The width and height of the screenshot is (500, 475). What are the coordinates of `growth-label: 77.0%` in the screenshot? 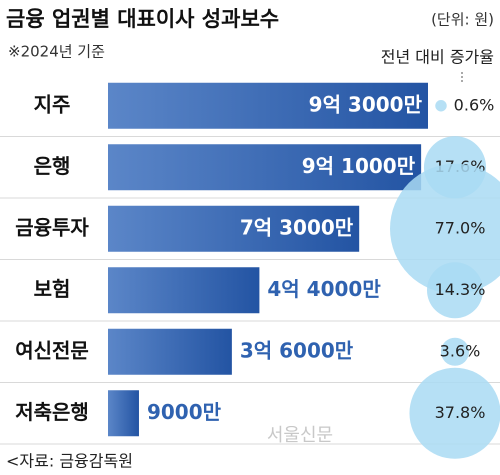 It's located at (460, 227).